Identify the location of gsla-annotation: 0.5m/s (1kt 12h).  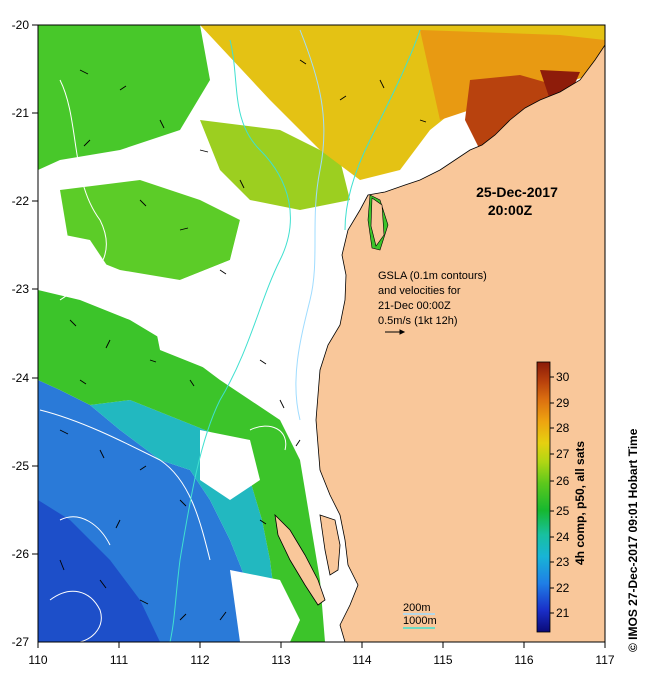
(417, 321).